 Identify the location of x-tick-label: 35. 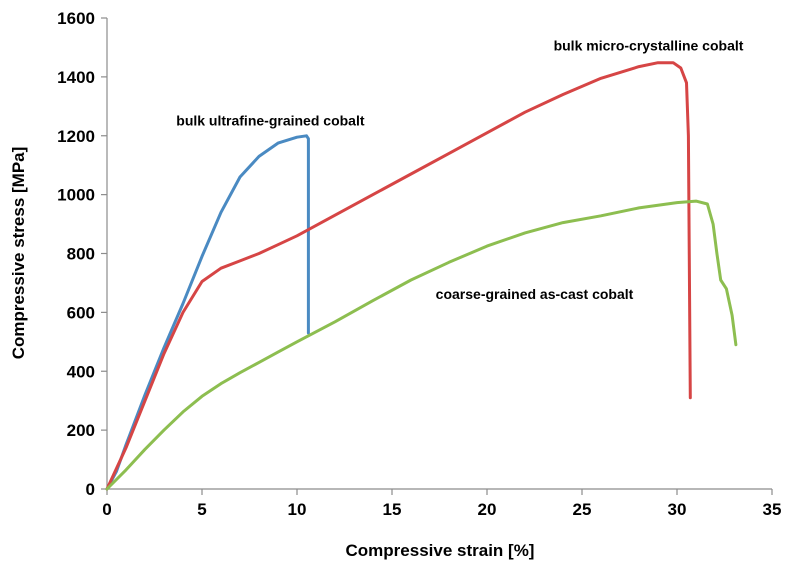
(772, 509).